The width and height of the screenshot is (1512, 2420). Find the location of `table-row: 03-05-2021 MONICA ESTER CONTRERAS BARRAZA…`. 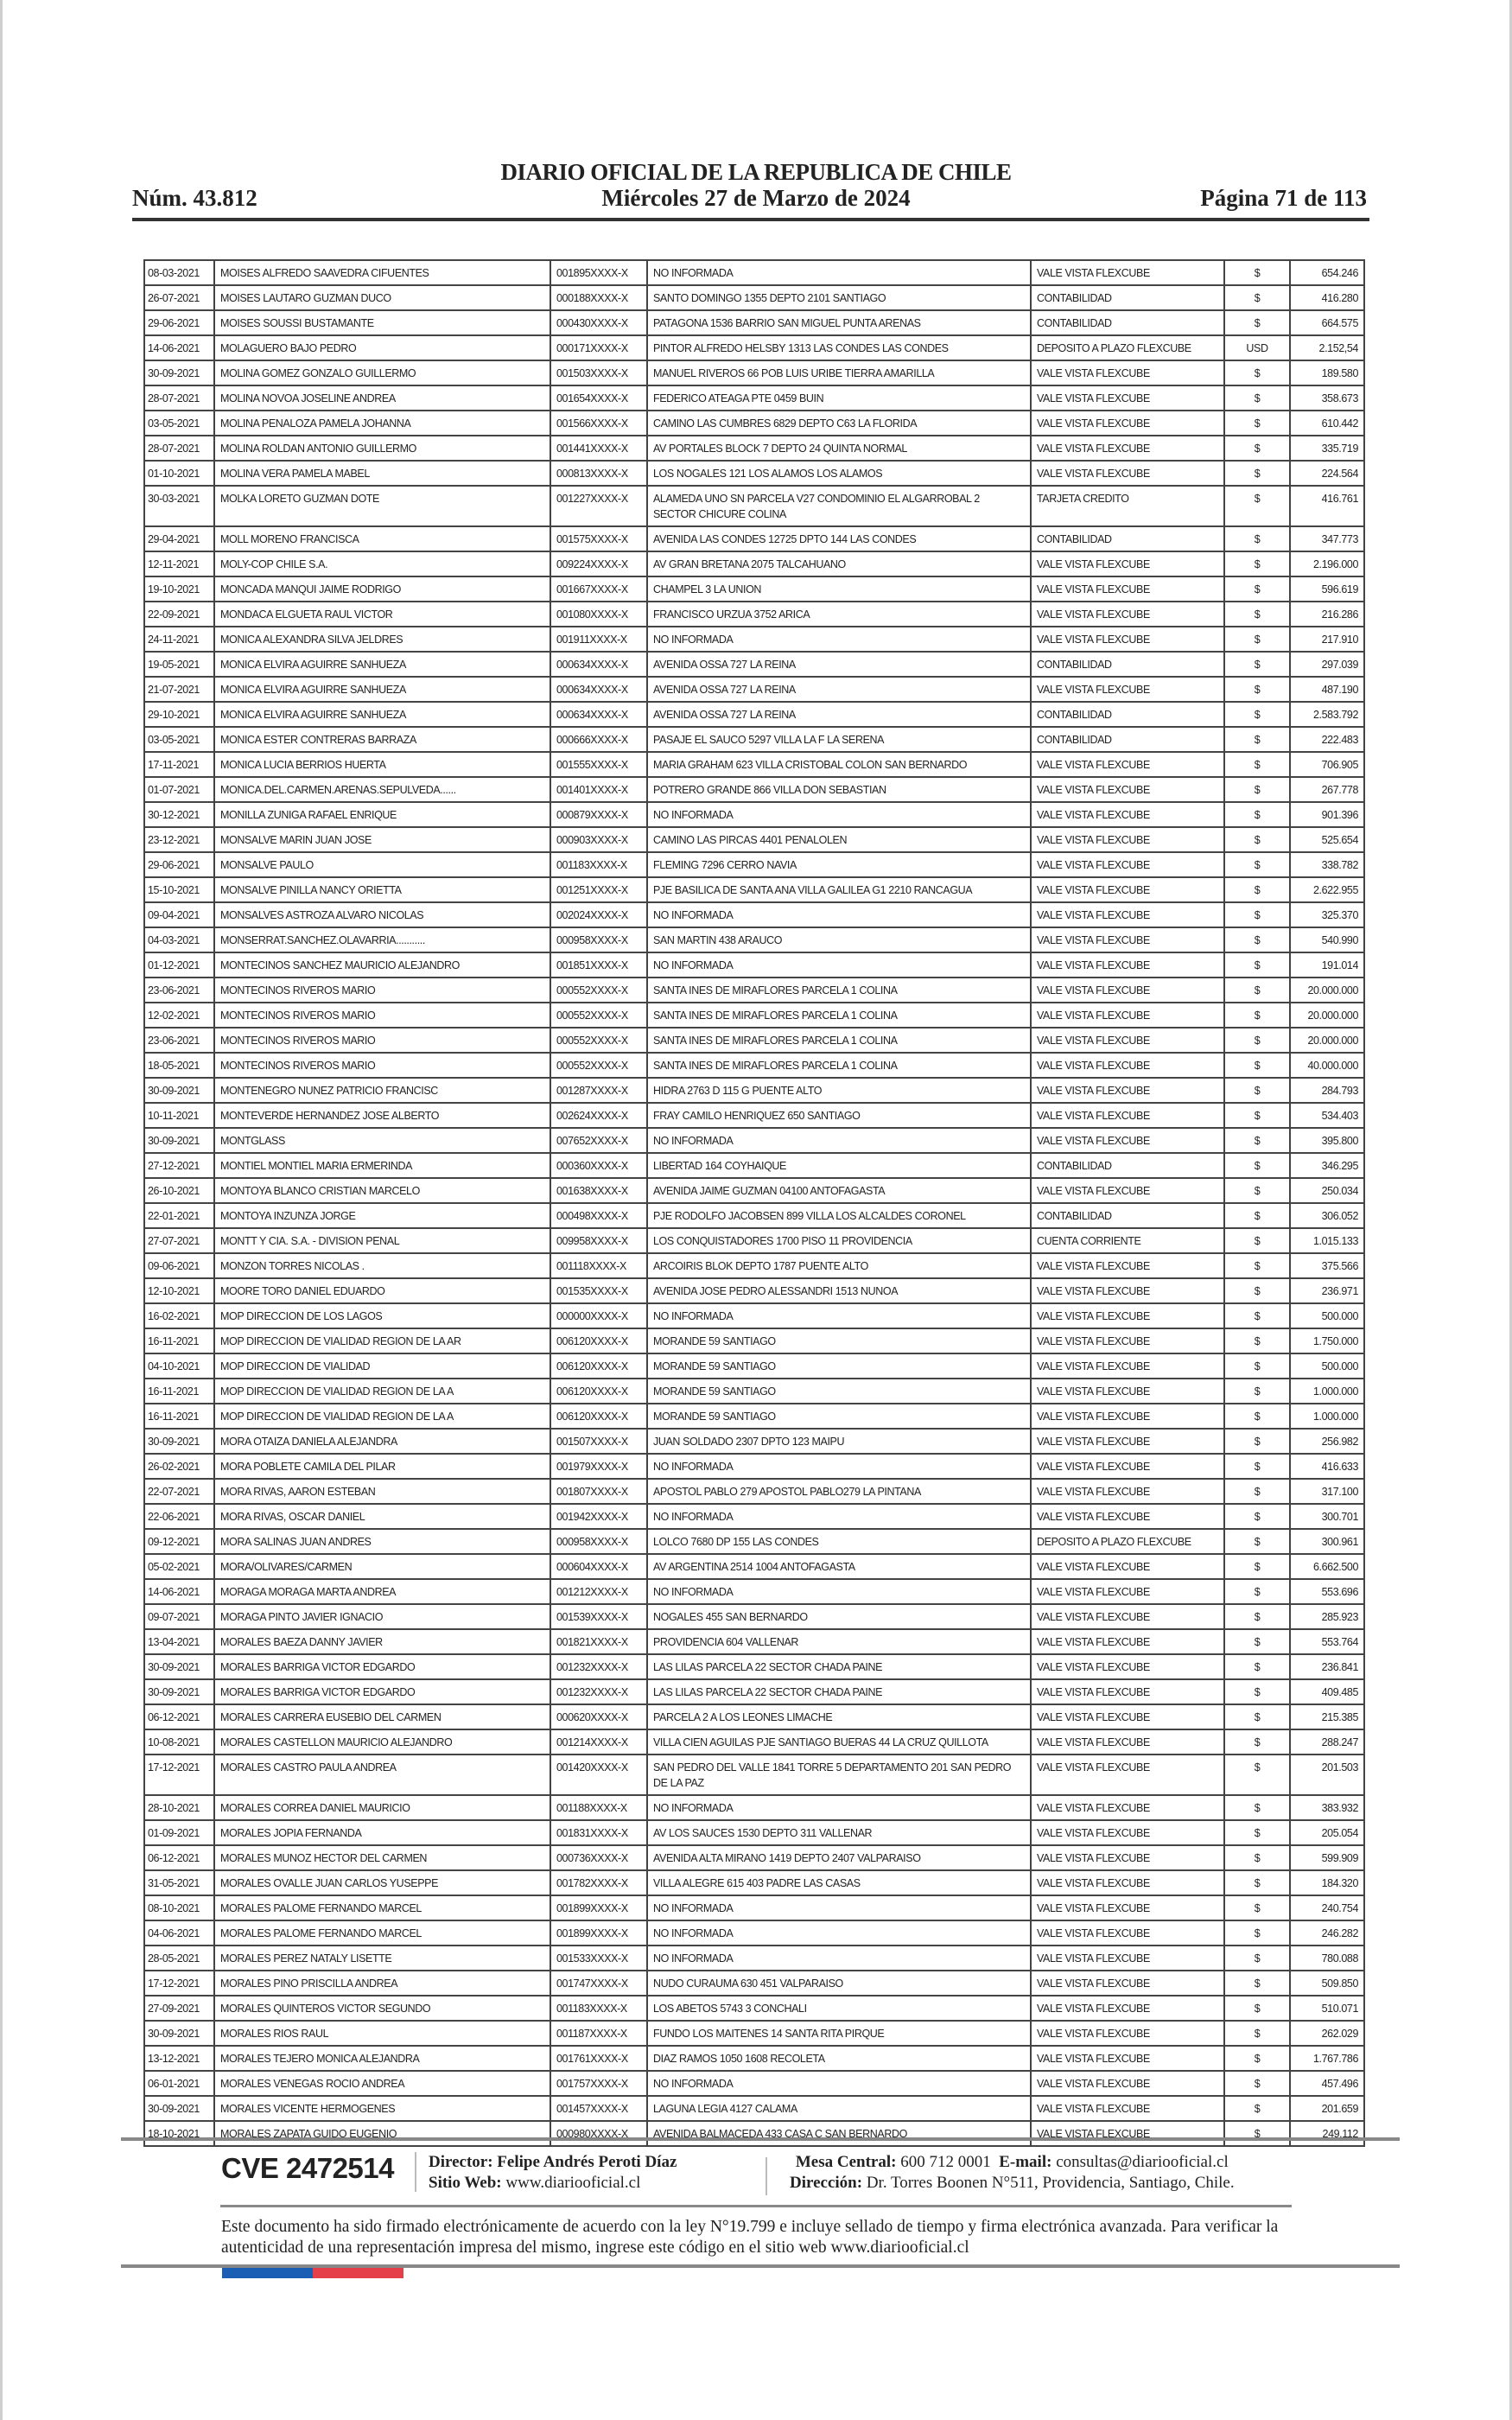

table-row: 03-05-2021 MONICA ESTER CONTRERAS BARRAZA… is located at coordinates (754, 739).